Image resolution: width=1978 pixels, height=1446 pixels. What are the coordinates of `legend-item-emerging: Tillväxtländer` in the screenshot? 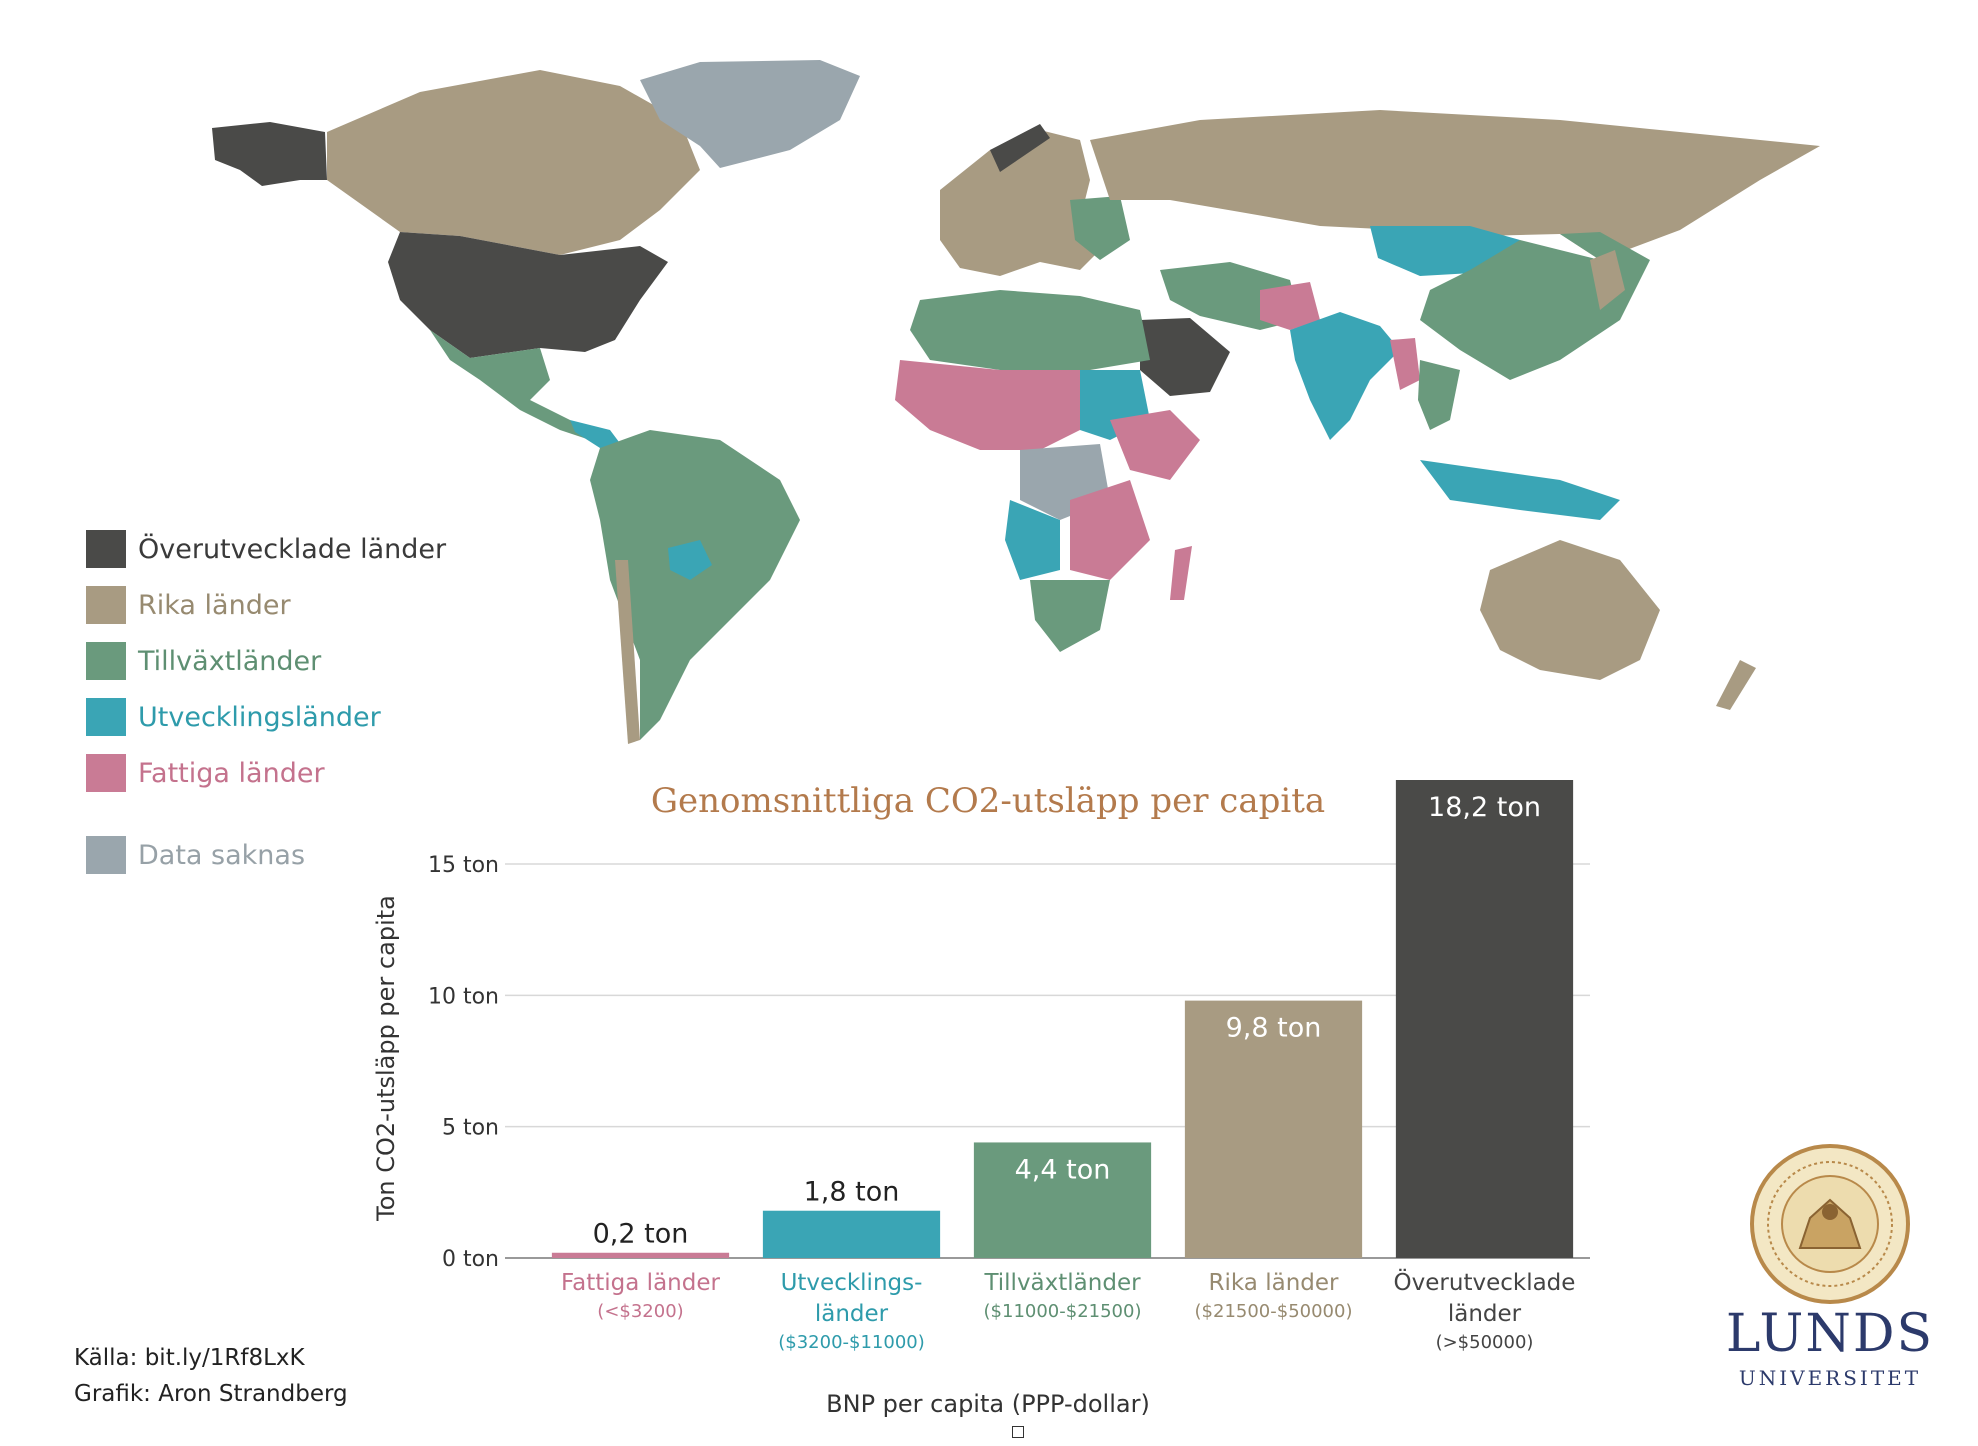 It's located at (296, 662).